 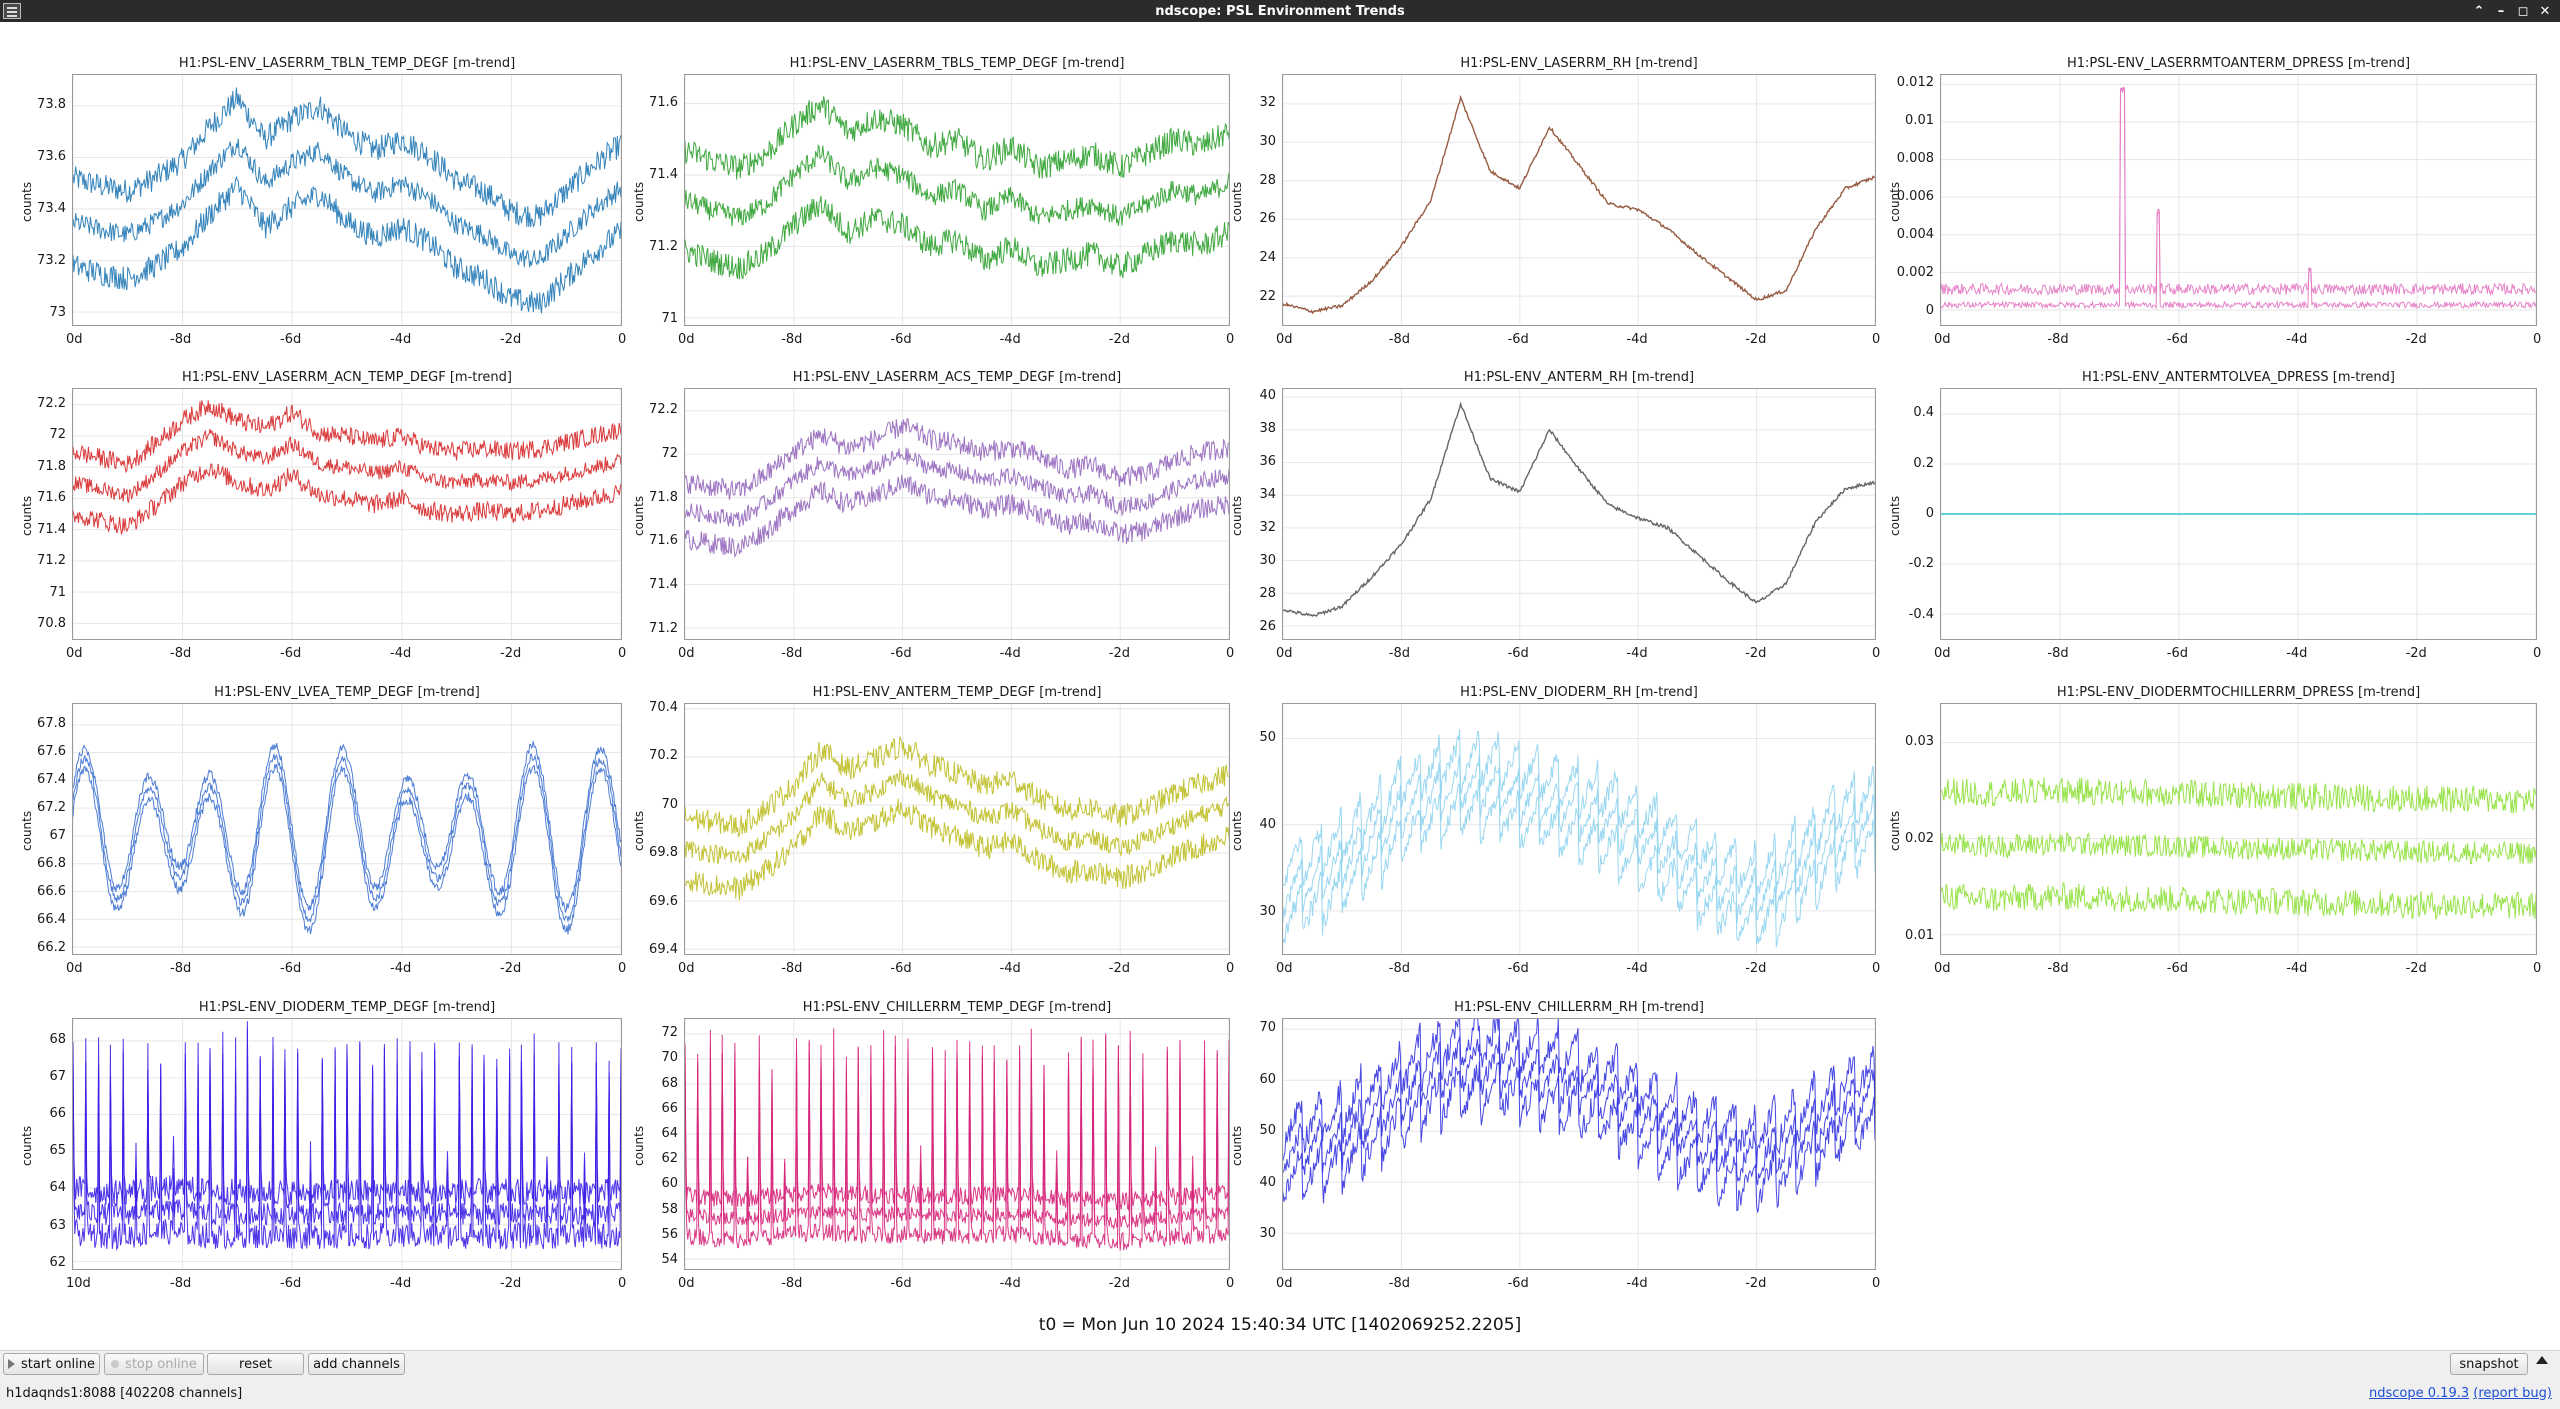 I want to click on plot-9-area, so click(x=347, y=829).